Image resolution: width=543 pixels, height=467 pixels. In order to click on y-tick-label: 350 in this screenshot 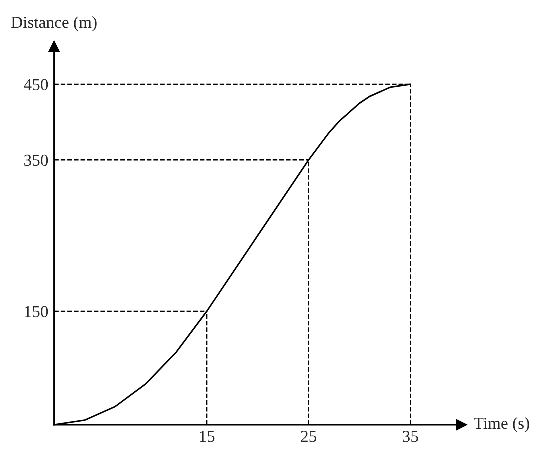, I will do `click(36, 160)`.